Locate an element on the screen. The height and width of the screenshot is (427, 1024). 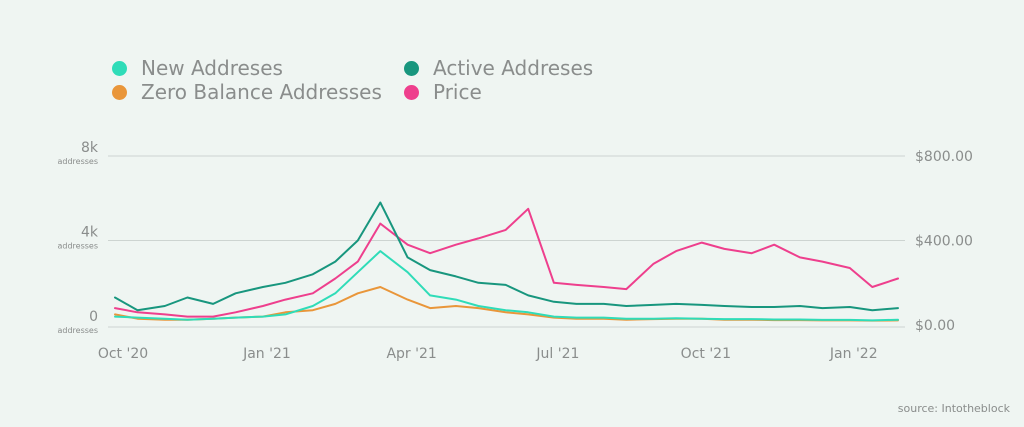
legend-item-price: Price is located at coordinates (443, 92).